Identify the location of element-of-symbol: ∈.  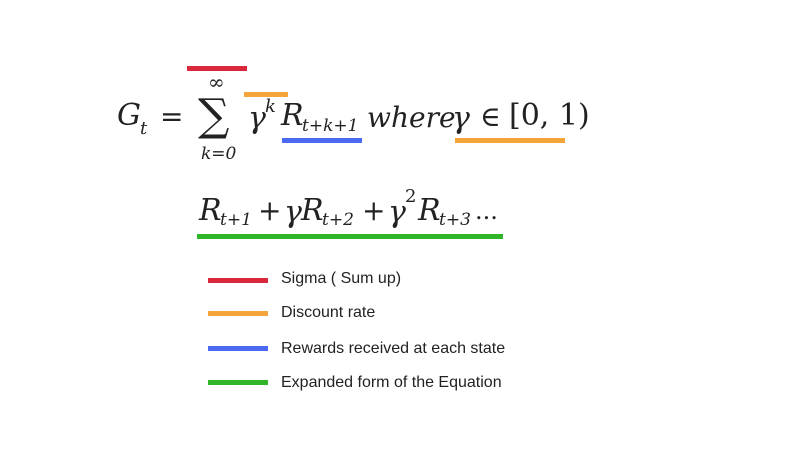
(490, 116).